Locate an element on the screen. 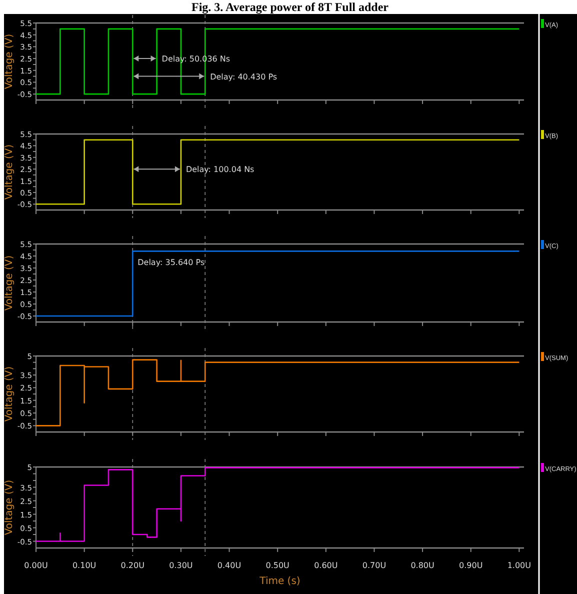  x-axis-title: Time (s) is located at coordinates (279, 581).